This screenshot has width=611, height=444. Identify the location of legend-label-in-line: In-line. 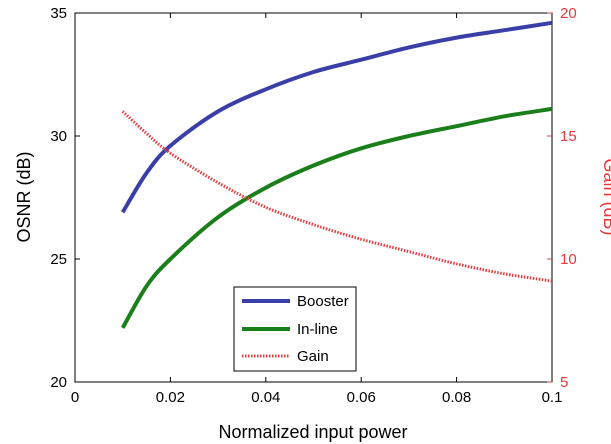
(317, 329).